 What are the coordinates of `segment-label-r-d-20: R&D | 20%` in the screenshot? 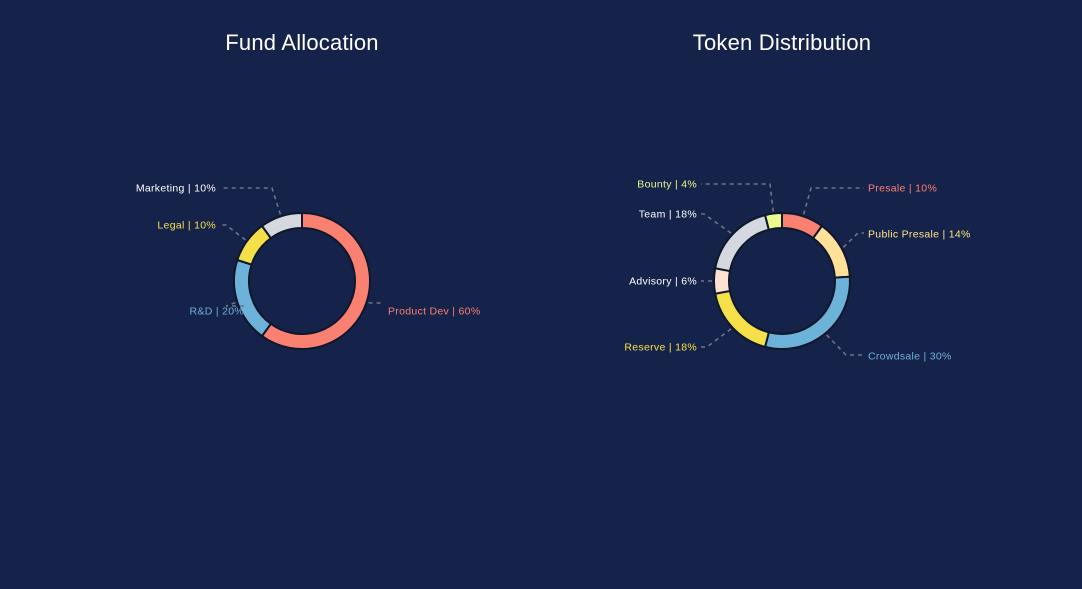 It's located at (217, 312).